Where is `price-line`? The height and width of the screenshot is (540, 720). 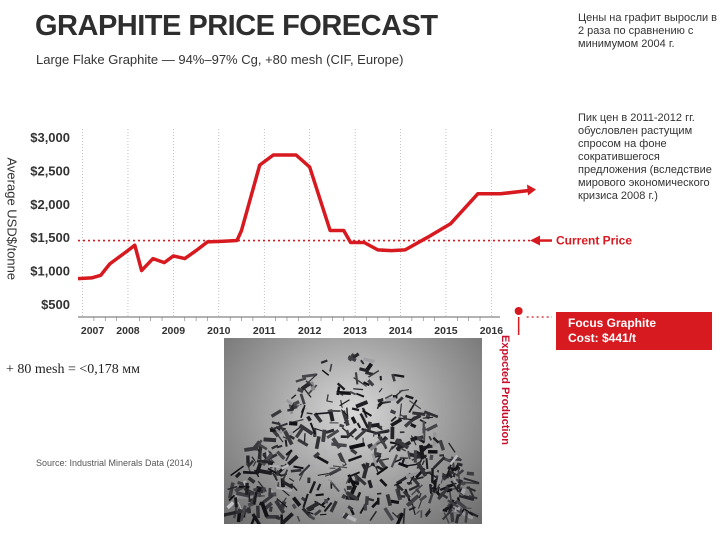 price-line is located at coordinates (304, 217).